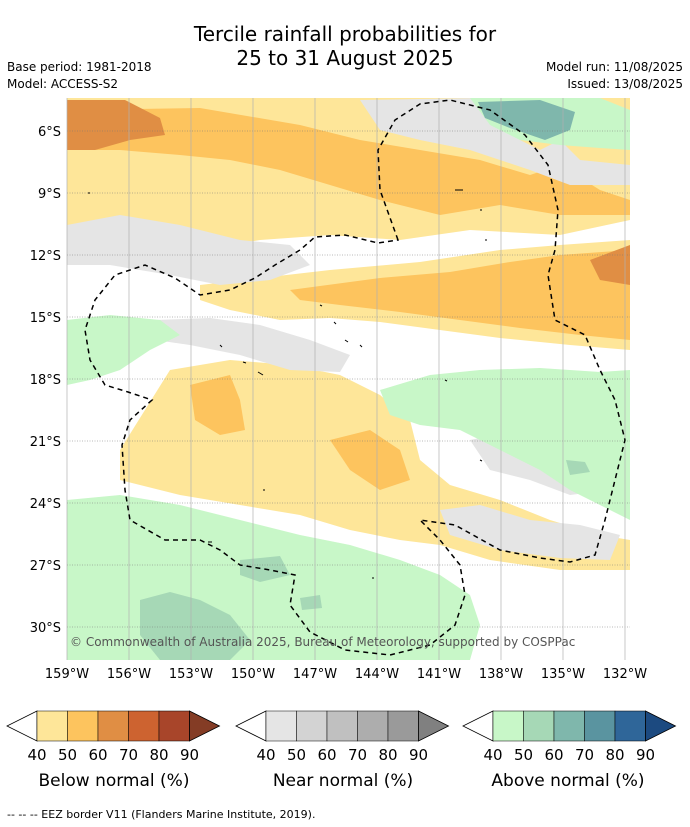  I want to click on lat-label: 6°S, so click(49, 132).